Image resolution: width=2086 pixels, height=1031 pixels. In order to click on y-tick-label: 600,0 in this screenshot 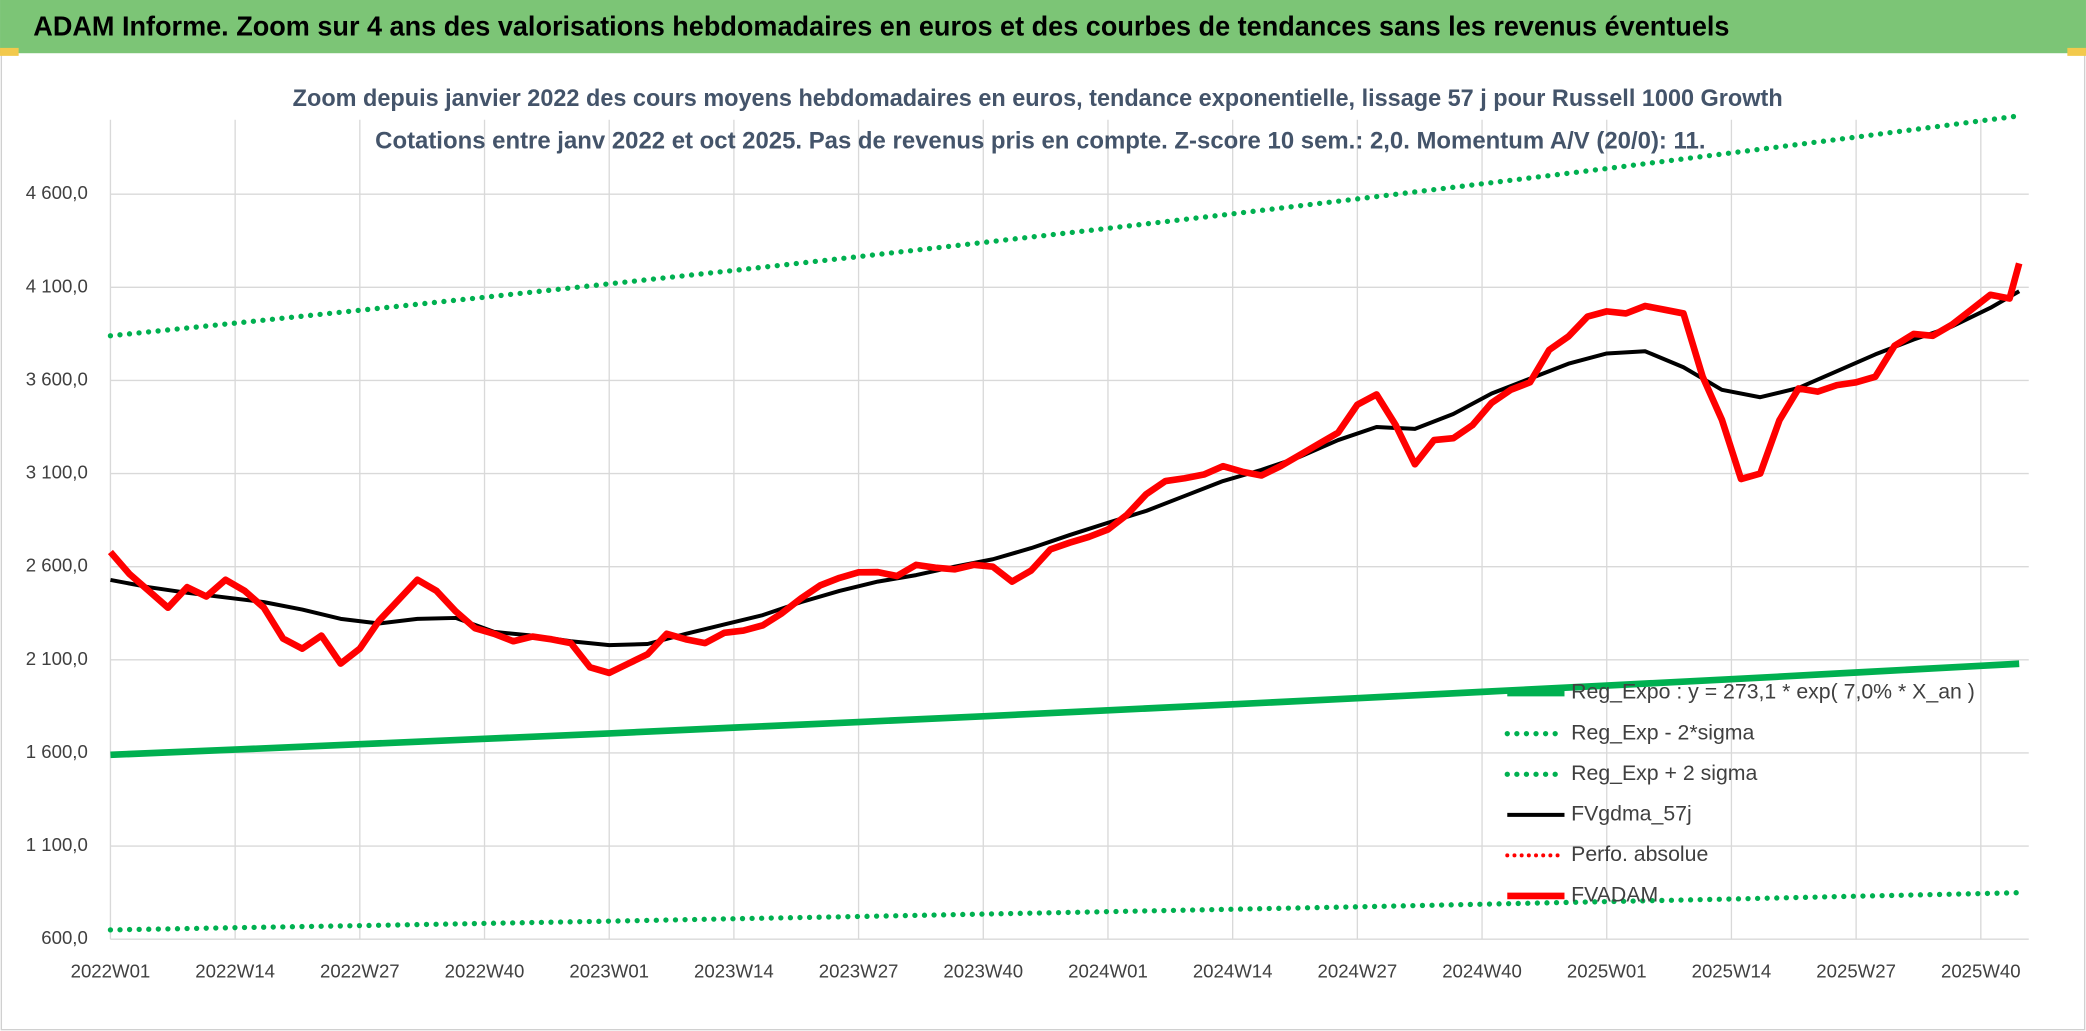, I will do `click(64, 937)`.